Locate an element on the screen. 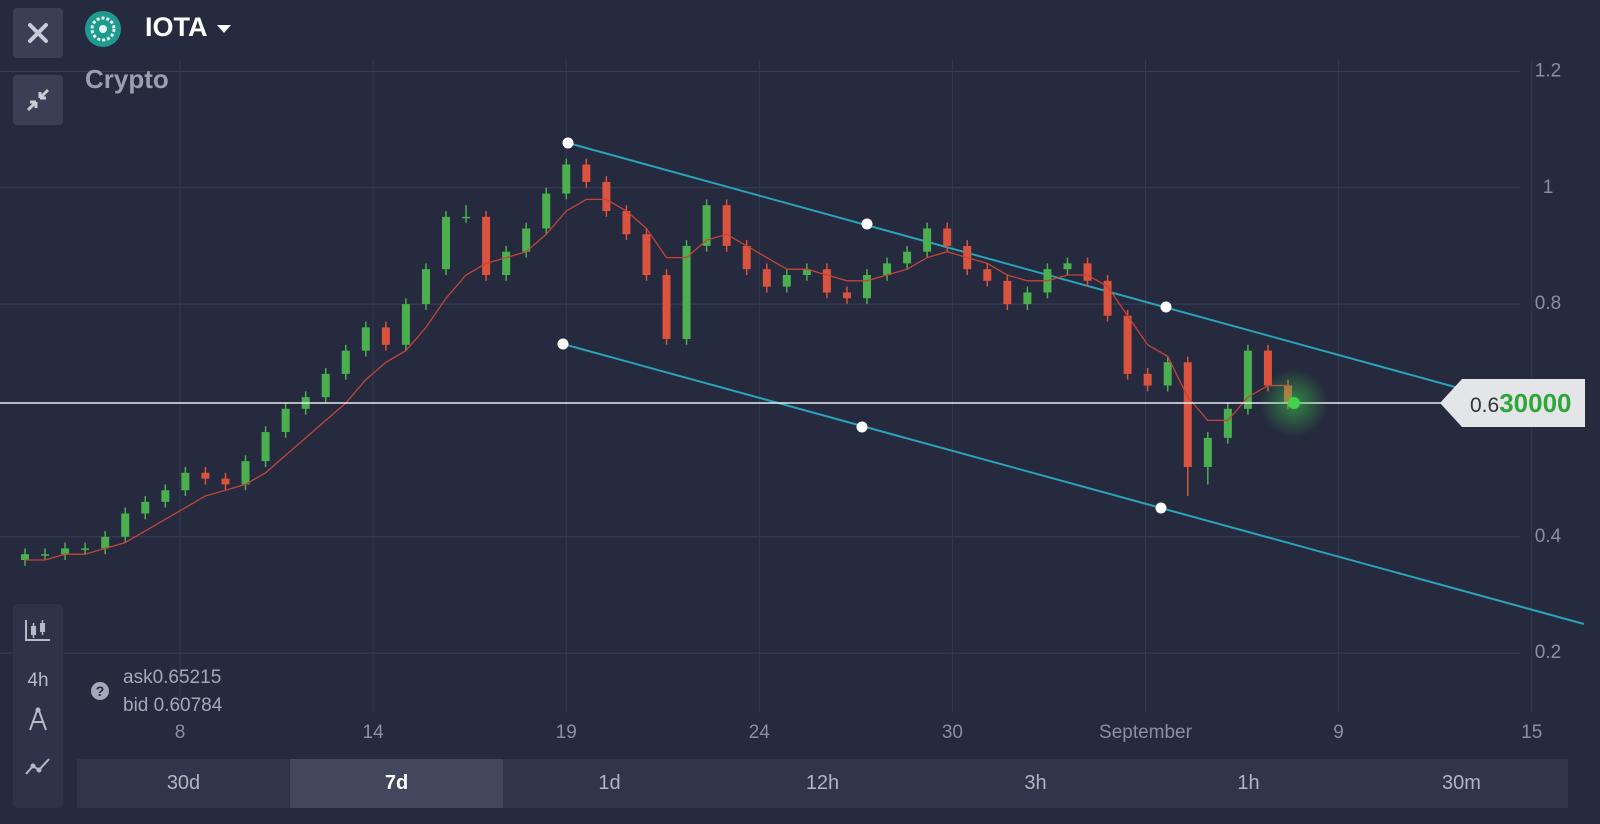 Image resolution: width=1600 pixels, height=824 pixels. x-tick-label: 19 is located at coordinates (566, 732).